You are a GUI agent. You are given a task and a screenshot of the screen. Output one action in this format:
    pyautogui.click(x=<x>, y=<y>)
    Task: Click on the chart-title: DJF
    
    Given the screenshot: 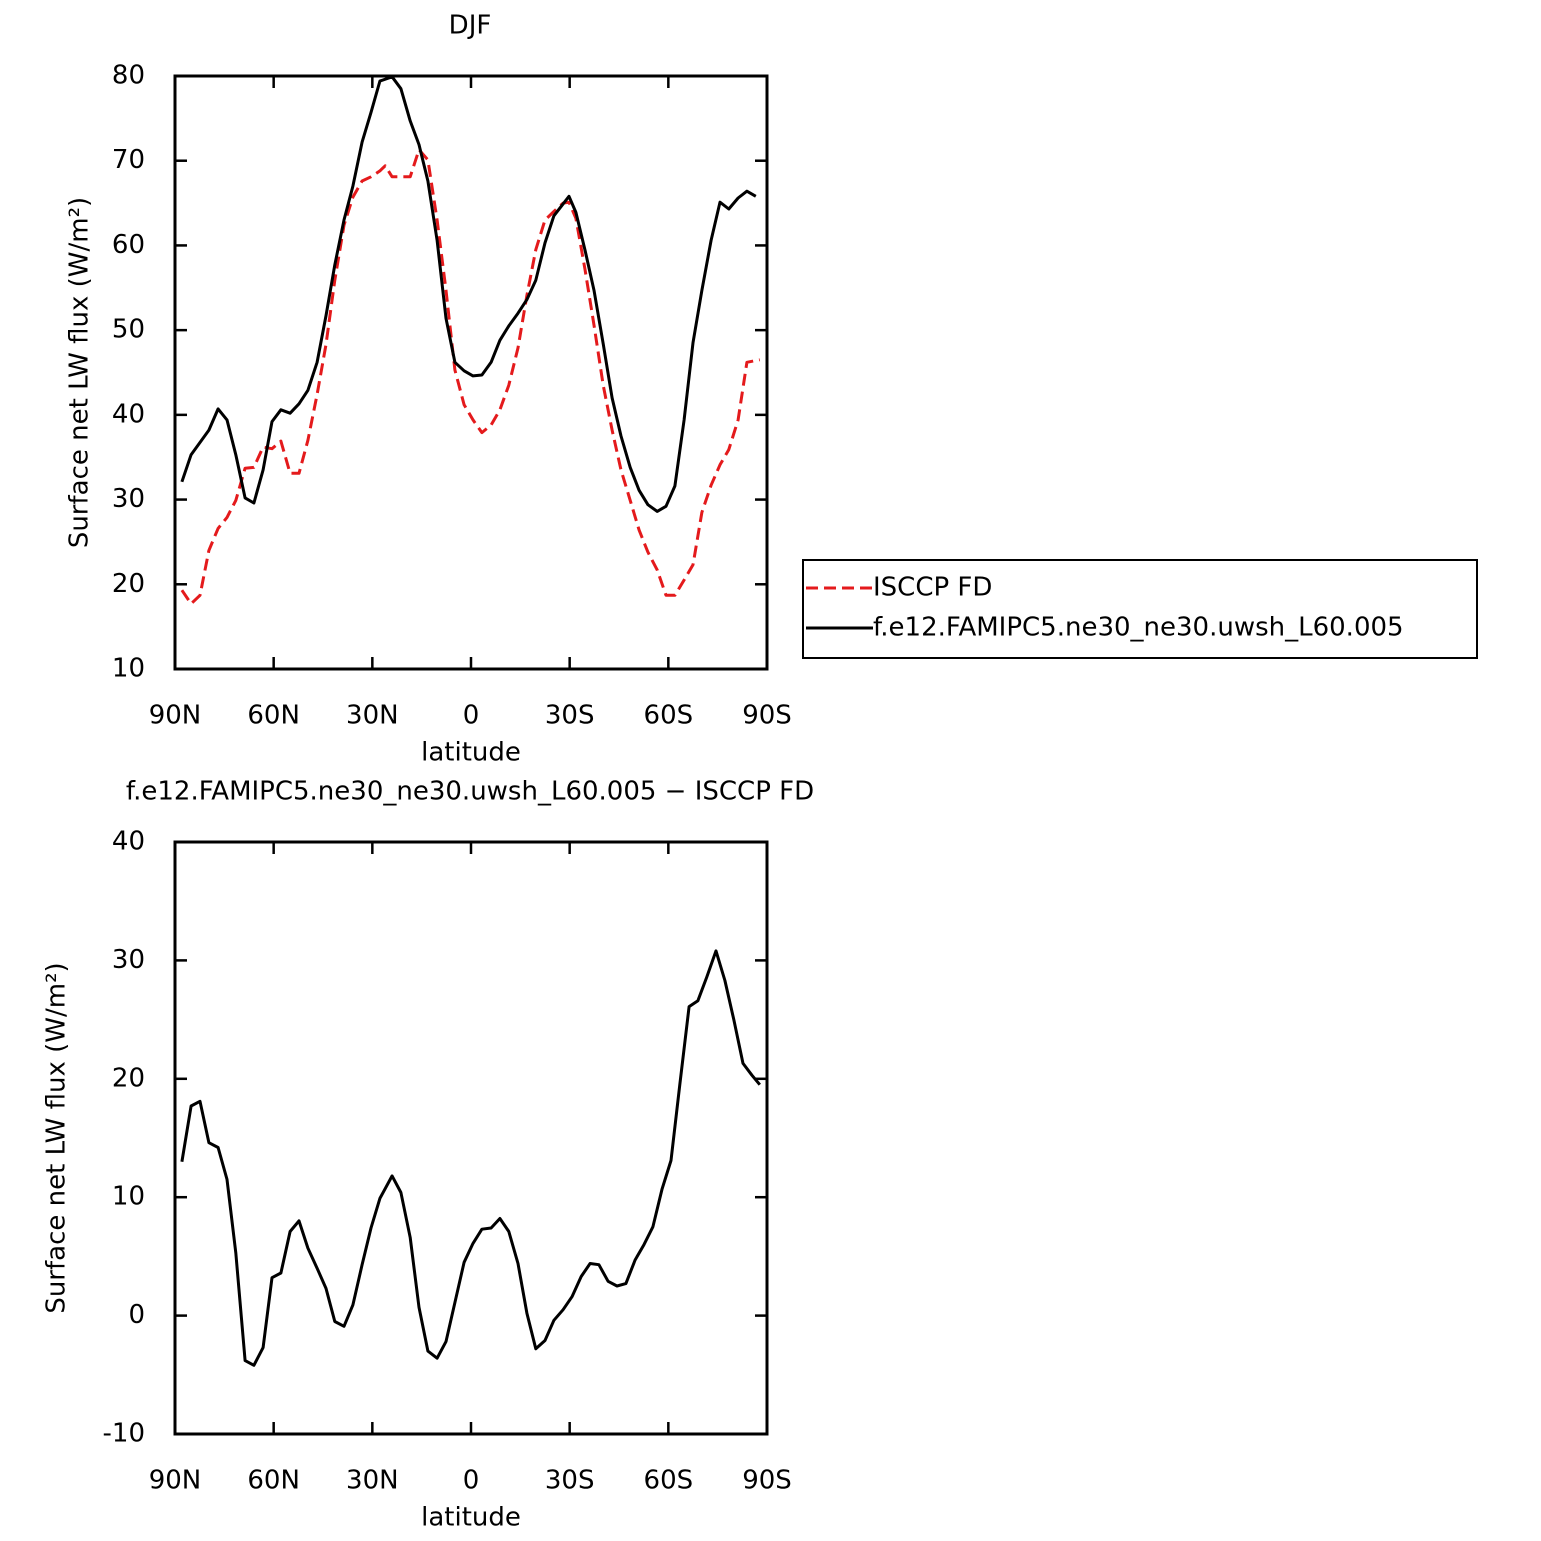 What is the action you would take?
    pyautogui.click(x=470, y=26)
    